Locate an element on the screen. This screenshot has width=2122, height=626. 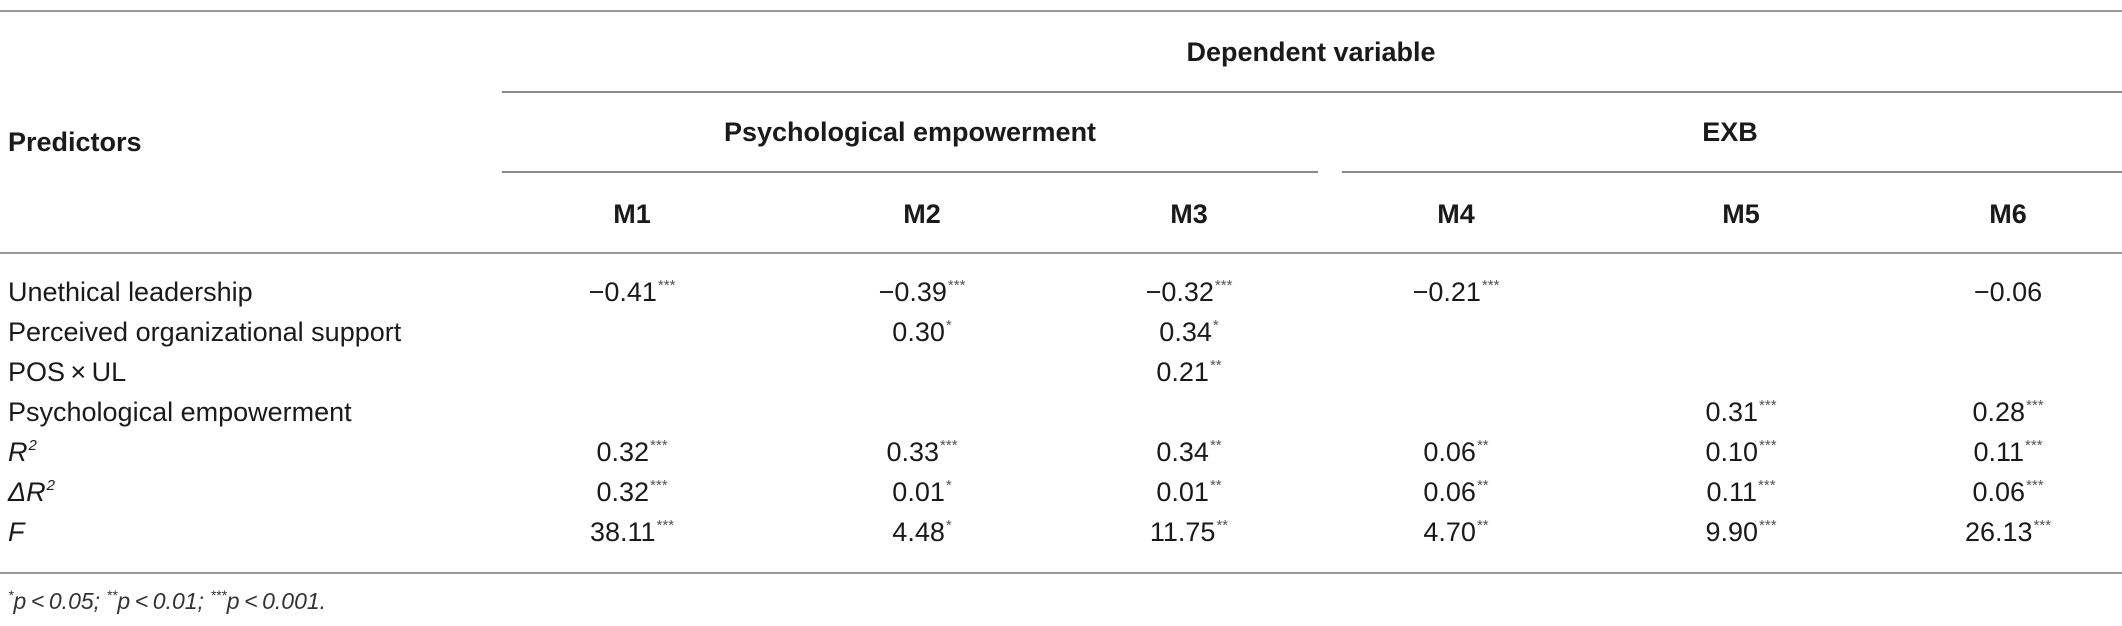
model-header-m3: M3 is located at coordinates (1189, 214).